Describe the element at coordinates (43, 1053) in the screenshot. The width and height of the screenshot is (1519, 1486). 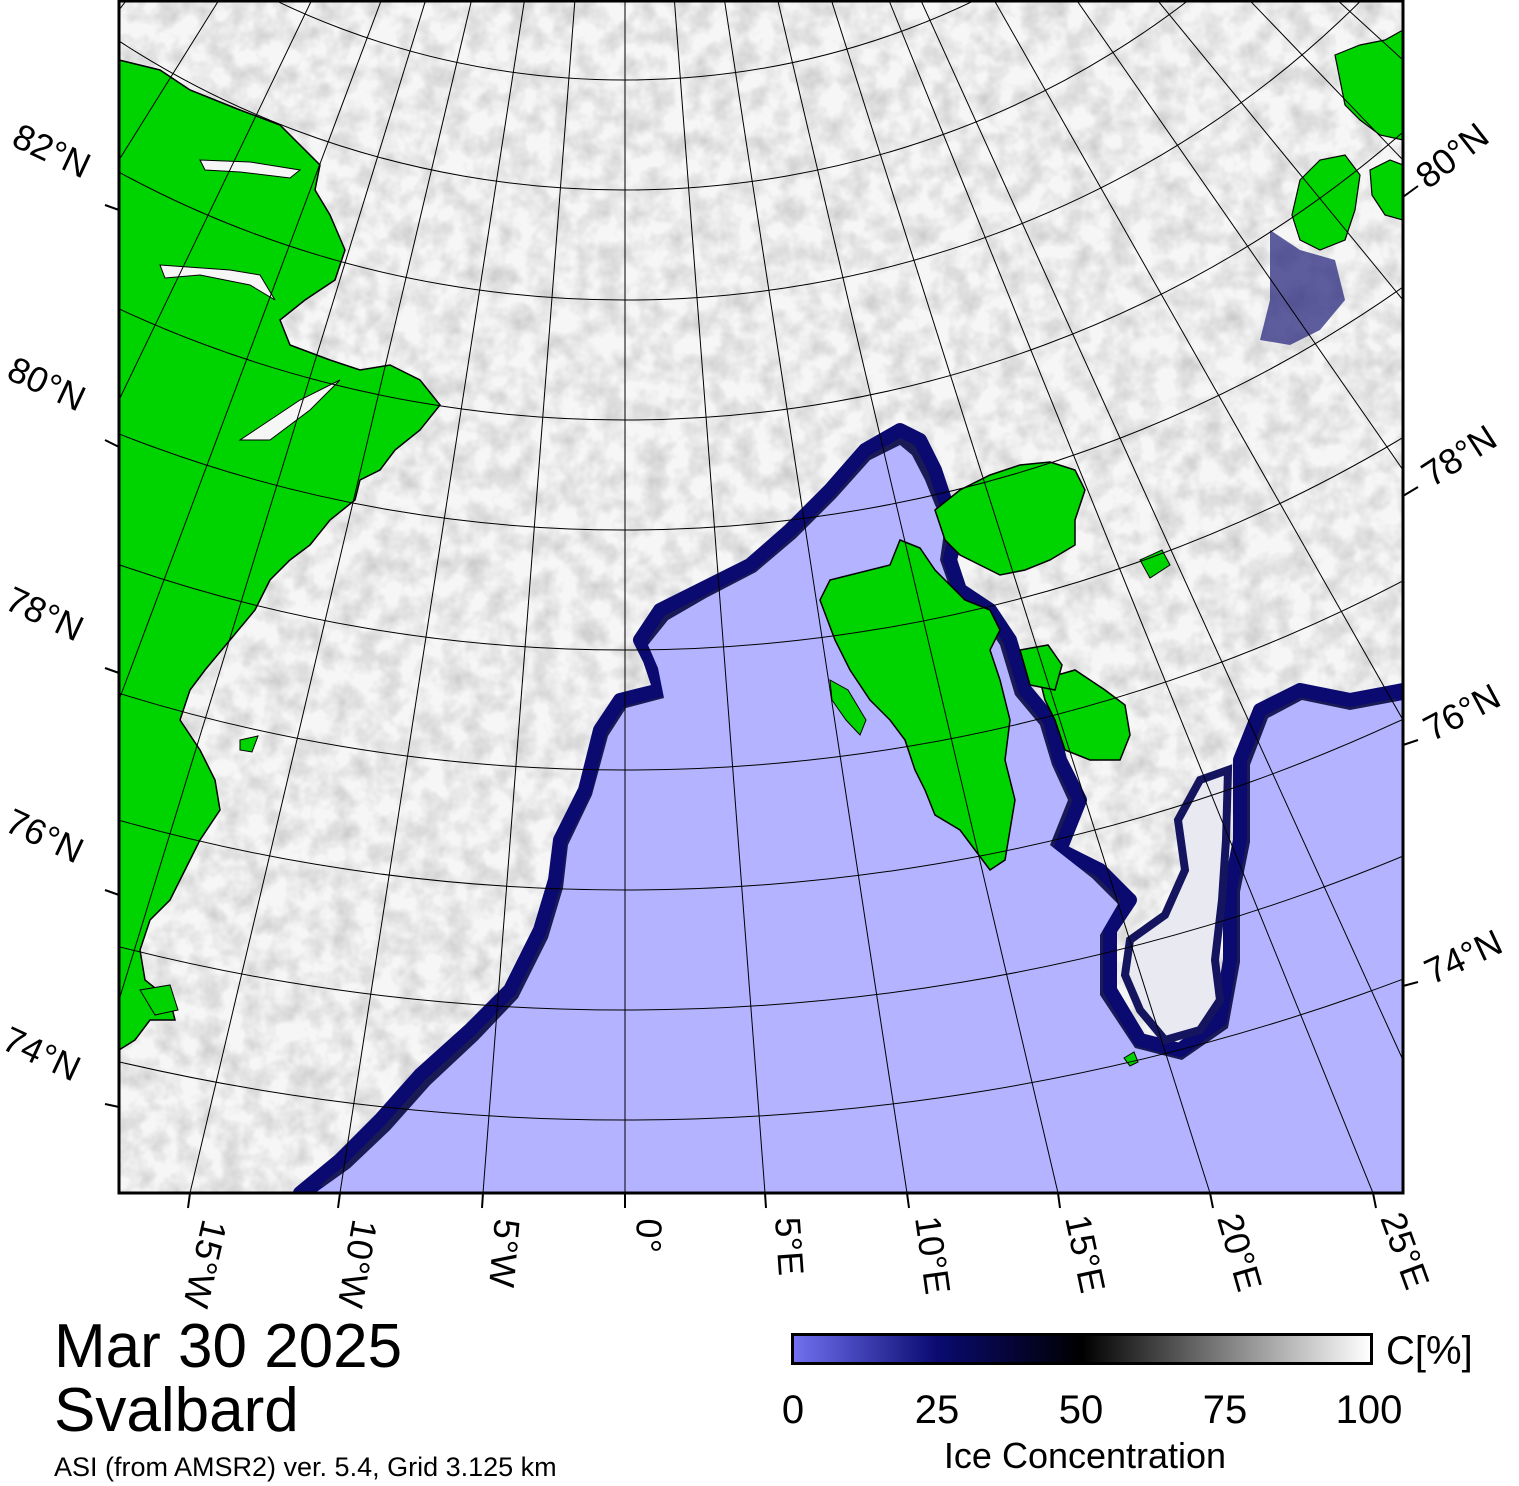
I see `lat-label-left: 74°N` at that location.